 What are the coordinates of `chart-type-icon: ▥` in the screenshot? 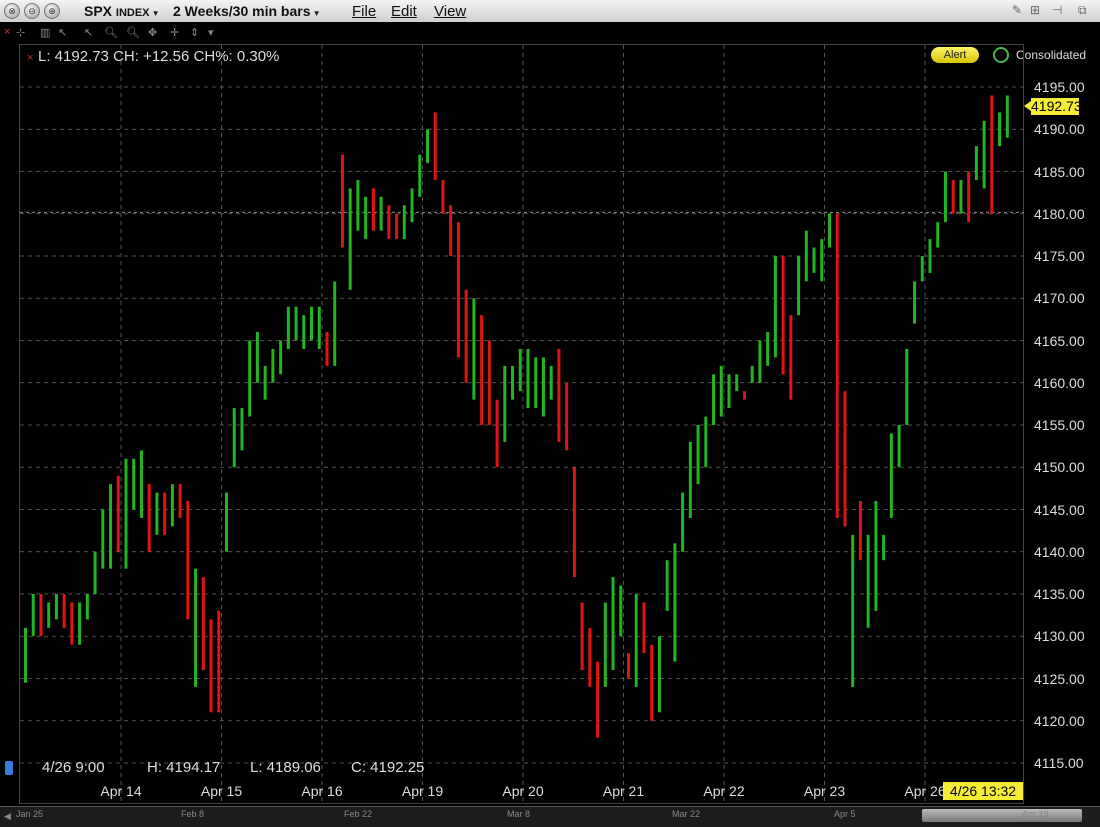 It's located at (45, 33).